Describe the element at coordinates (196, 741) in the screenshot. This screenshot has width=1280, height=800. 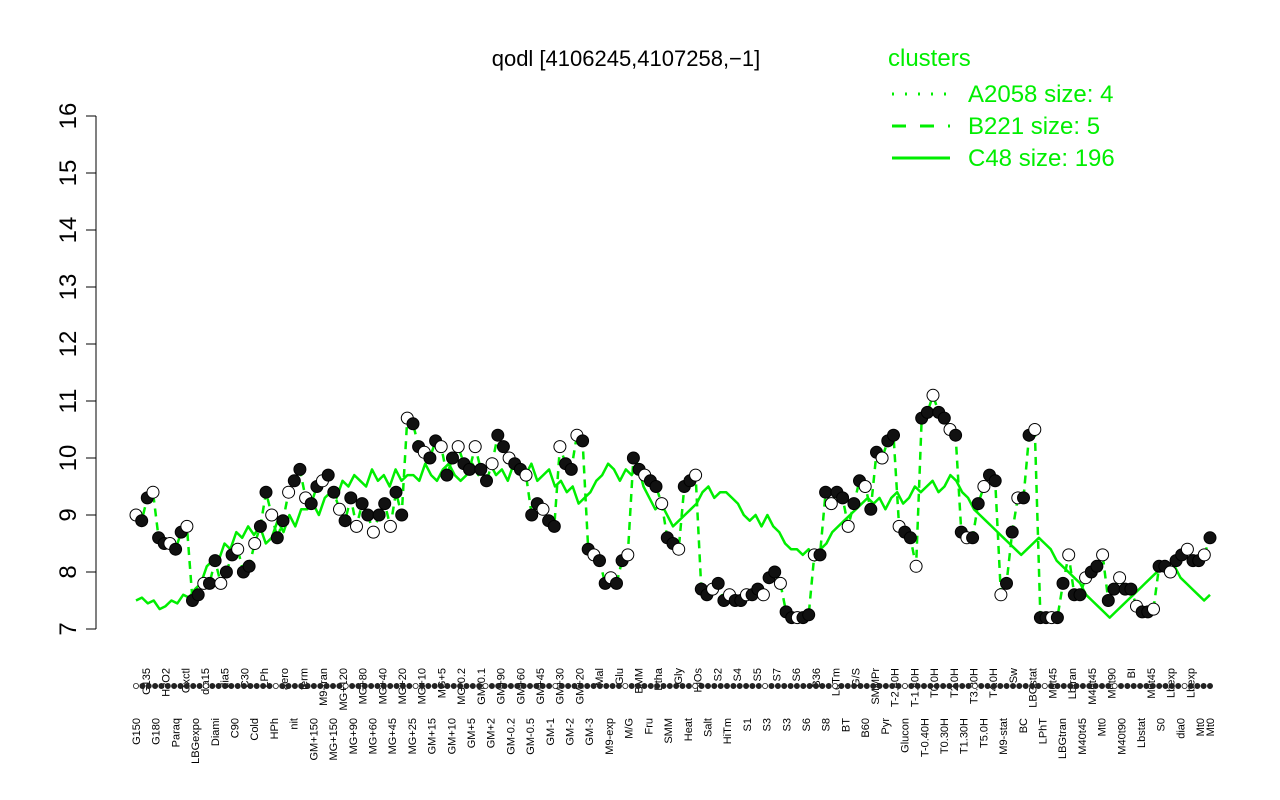
I see `x-tick-label: LBGexpo` at that location.